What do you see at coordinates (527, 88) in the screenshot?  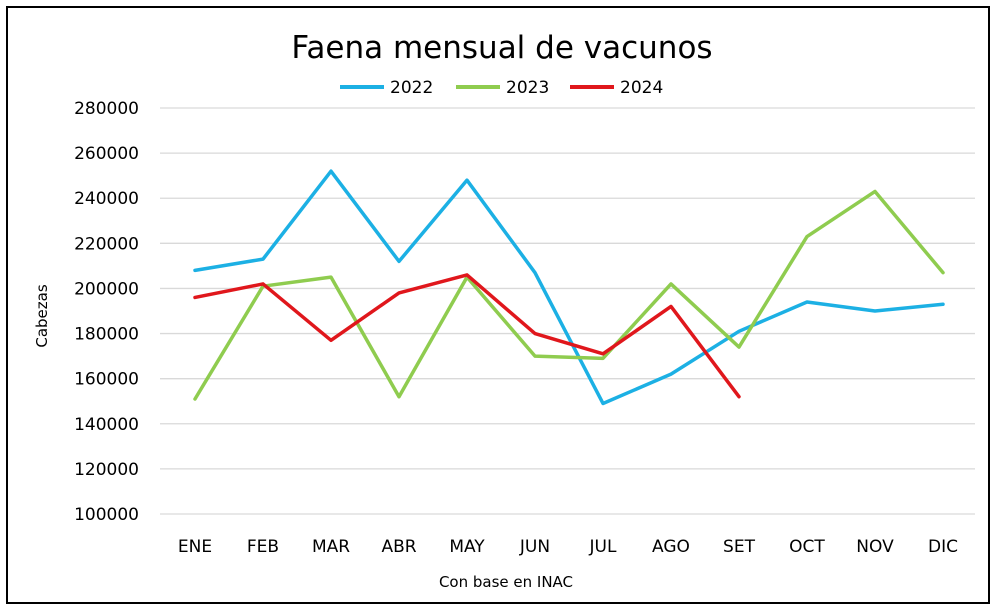 I see `legend-label-2023: 2023` at bounding box center [527, 88].